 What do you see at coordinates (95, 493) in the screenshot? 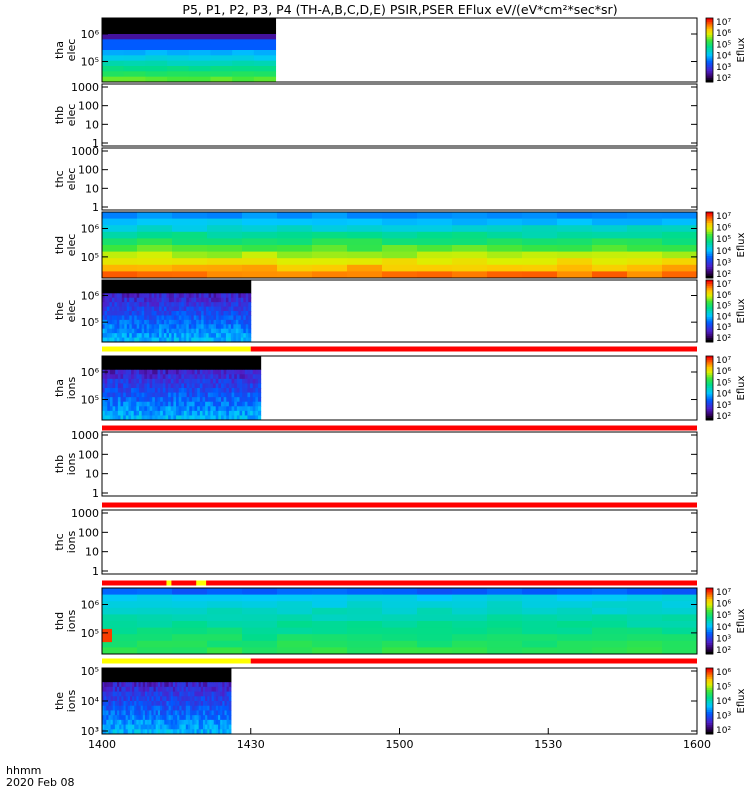
I see `ytick-label: 1` at bounding box center [95, 493].